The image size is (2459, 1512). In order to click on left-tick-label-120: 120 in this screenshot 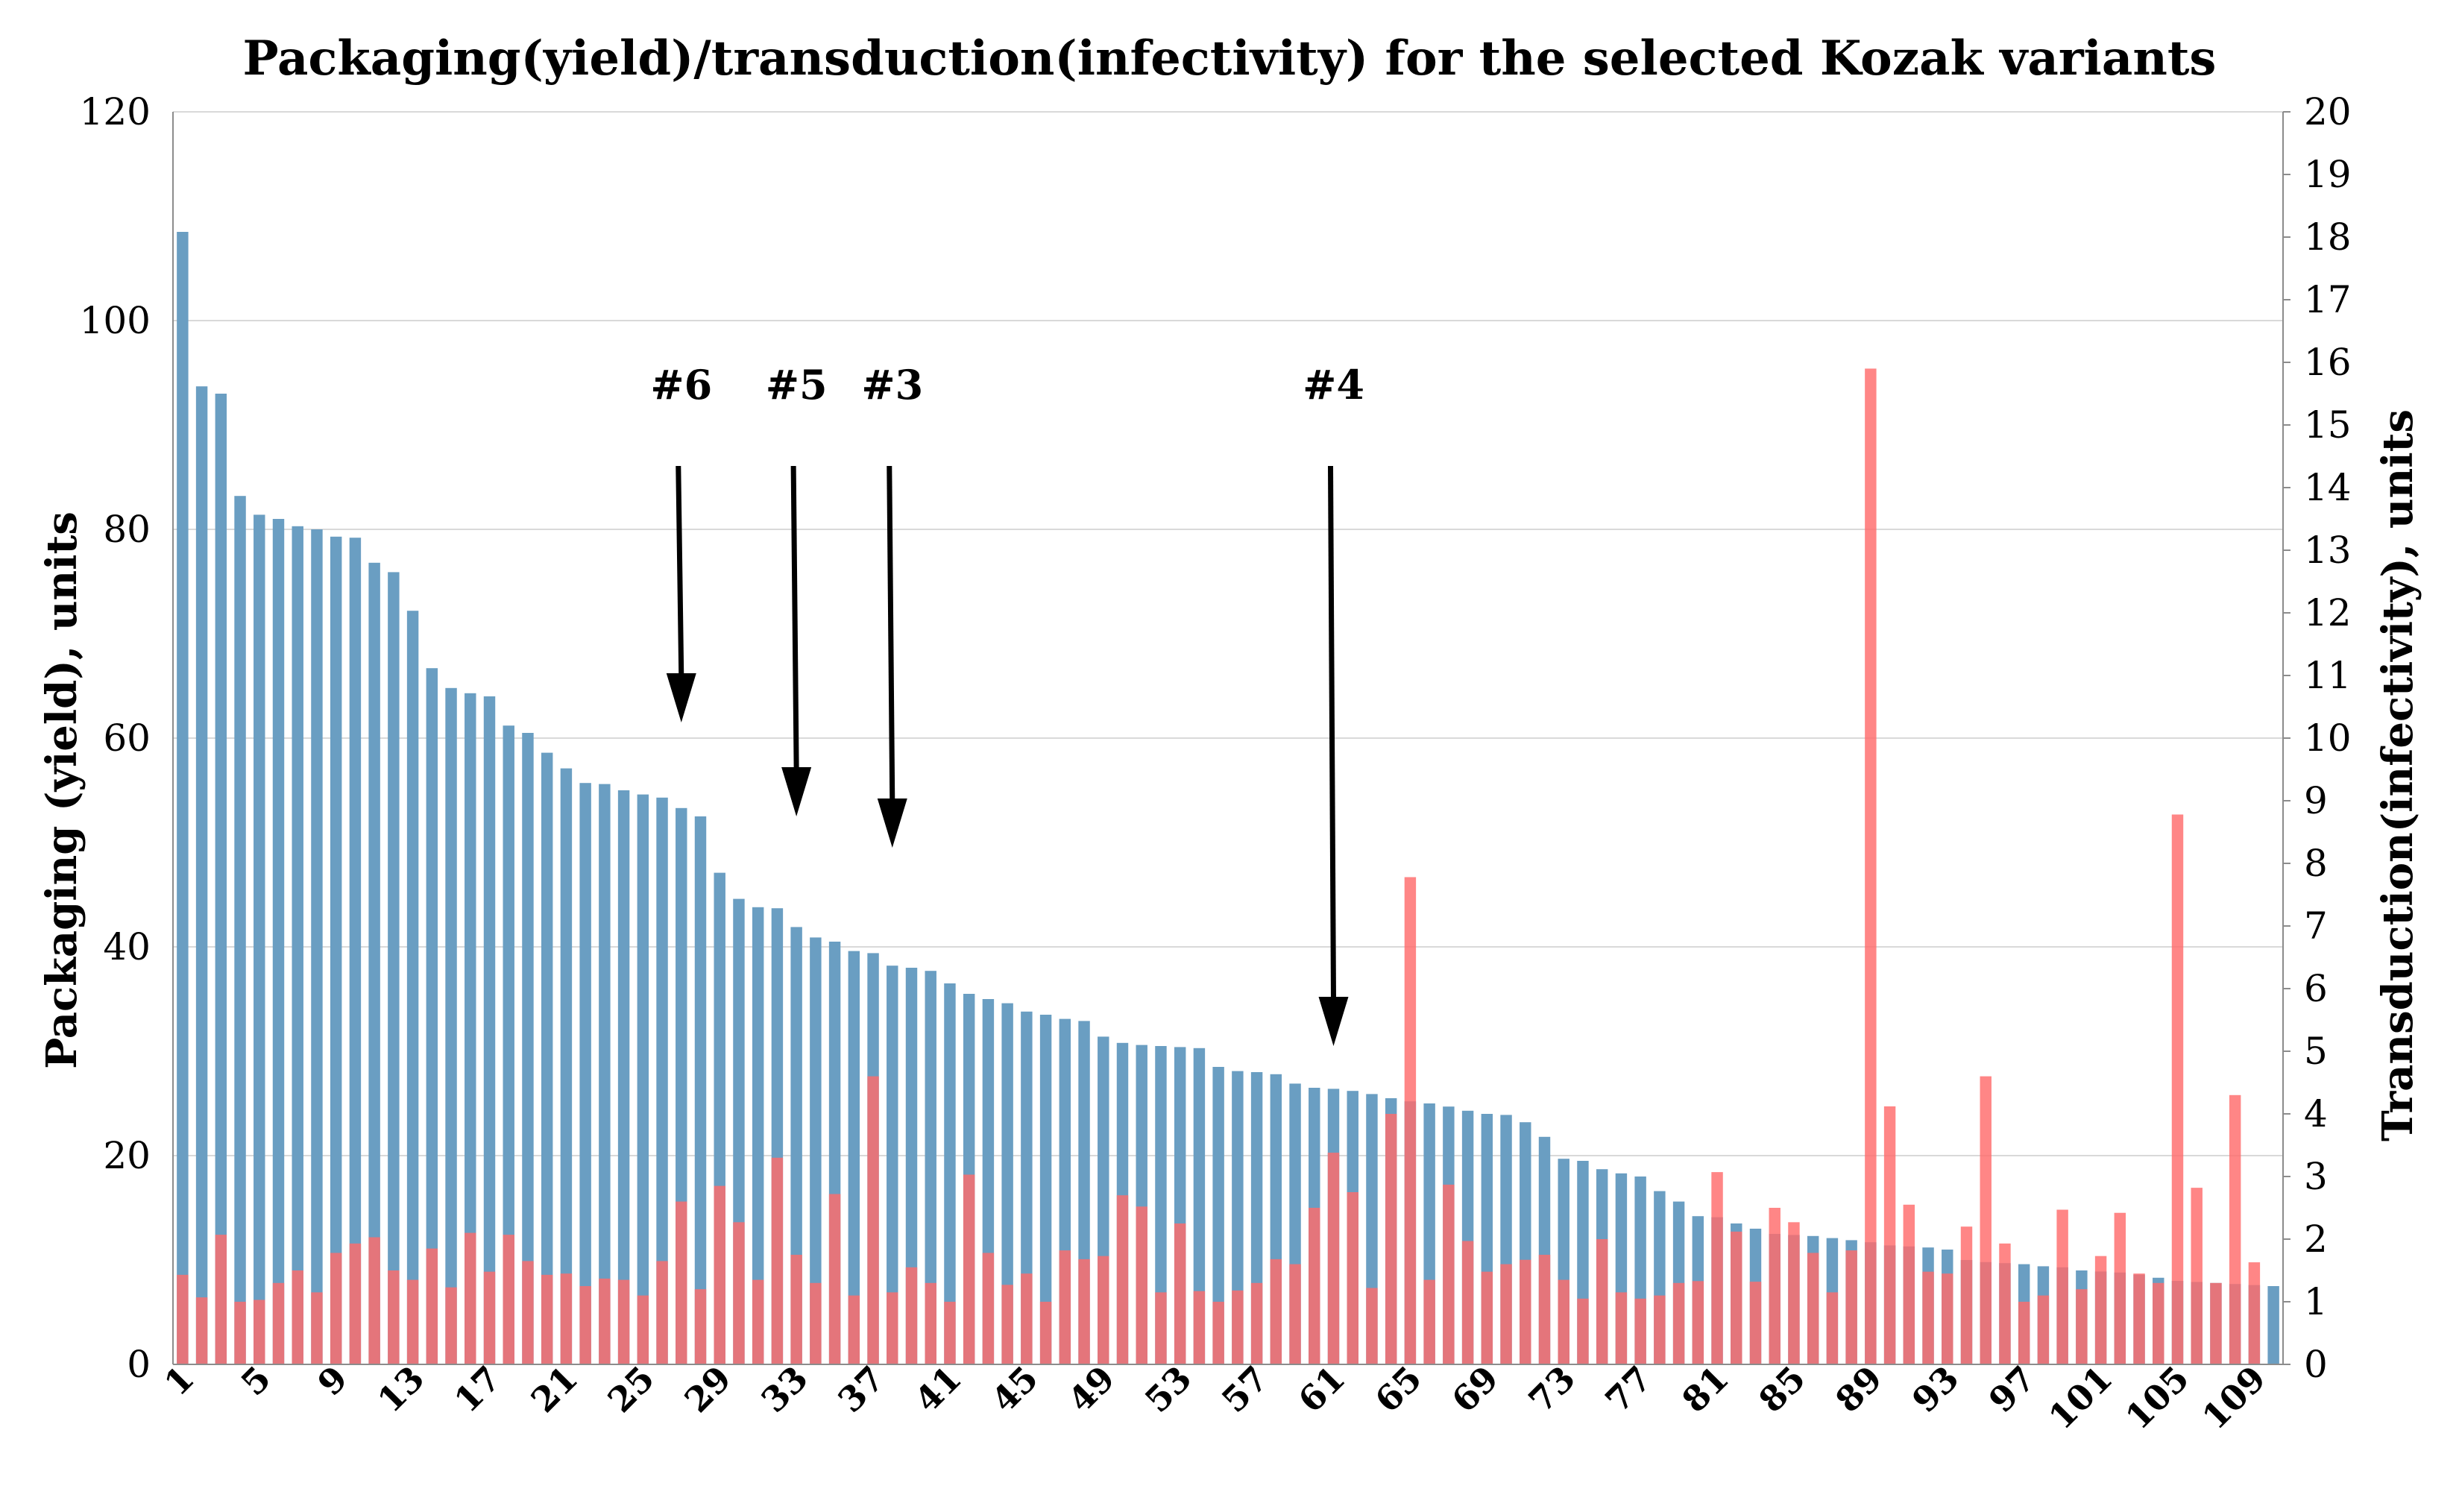, I will do `click(116, 111)`.